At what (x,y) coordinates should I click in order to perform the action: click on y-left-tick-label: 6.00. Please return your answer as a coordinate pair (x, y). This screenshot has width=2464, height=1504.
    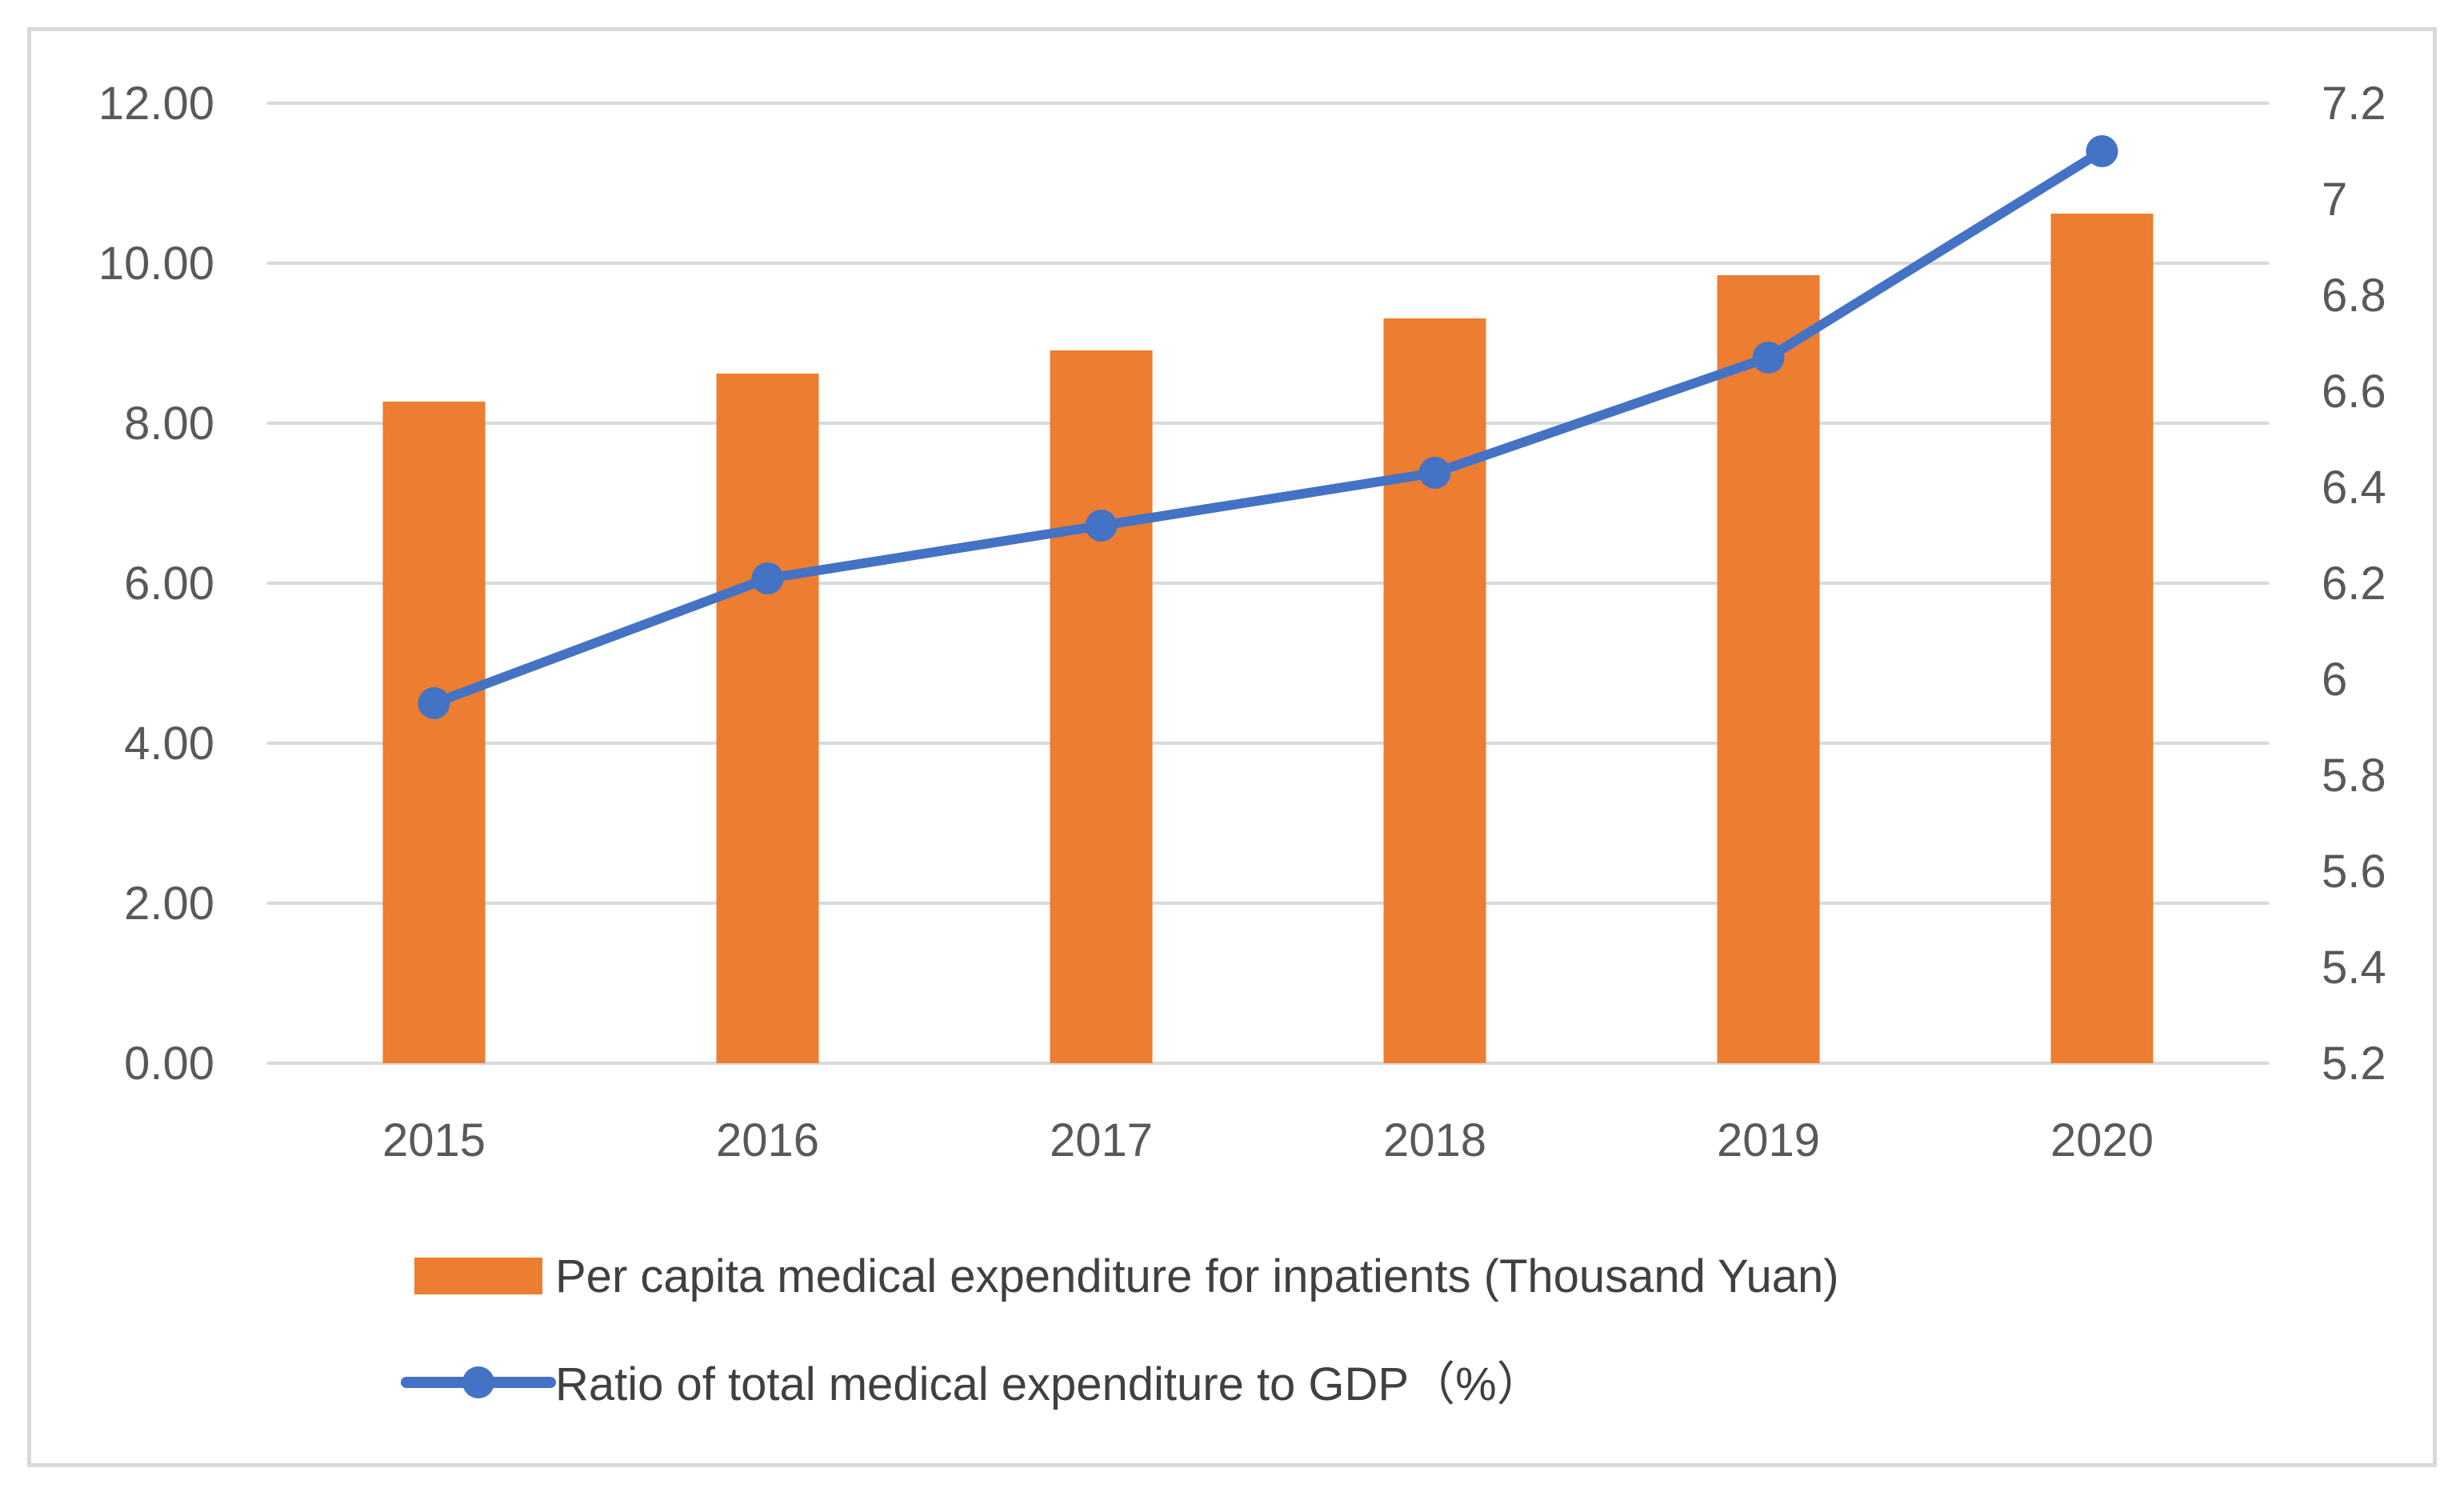
    Looking at the image, I should click on (169, 584).